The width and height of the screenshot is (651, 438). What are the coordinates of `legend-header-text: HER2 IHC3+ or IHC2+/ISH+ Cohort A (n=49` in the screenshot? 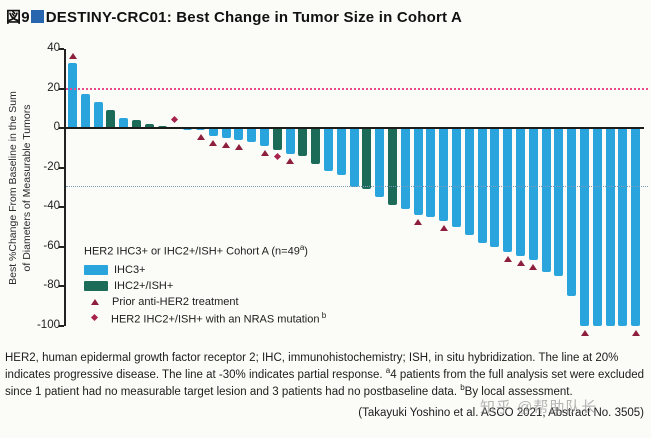 It's located at (192, 251).